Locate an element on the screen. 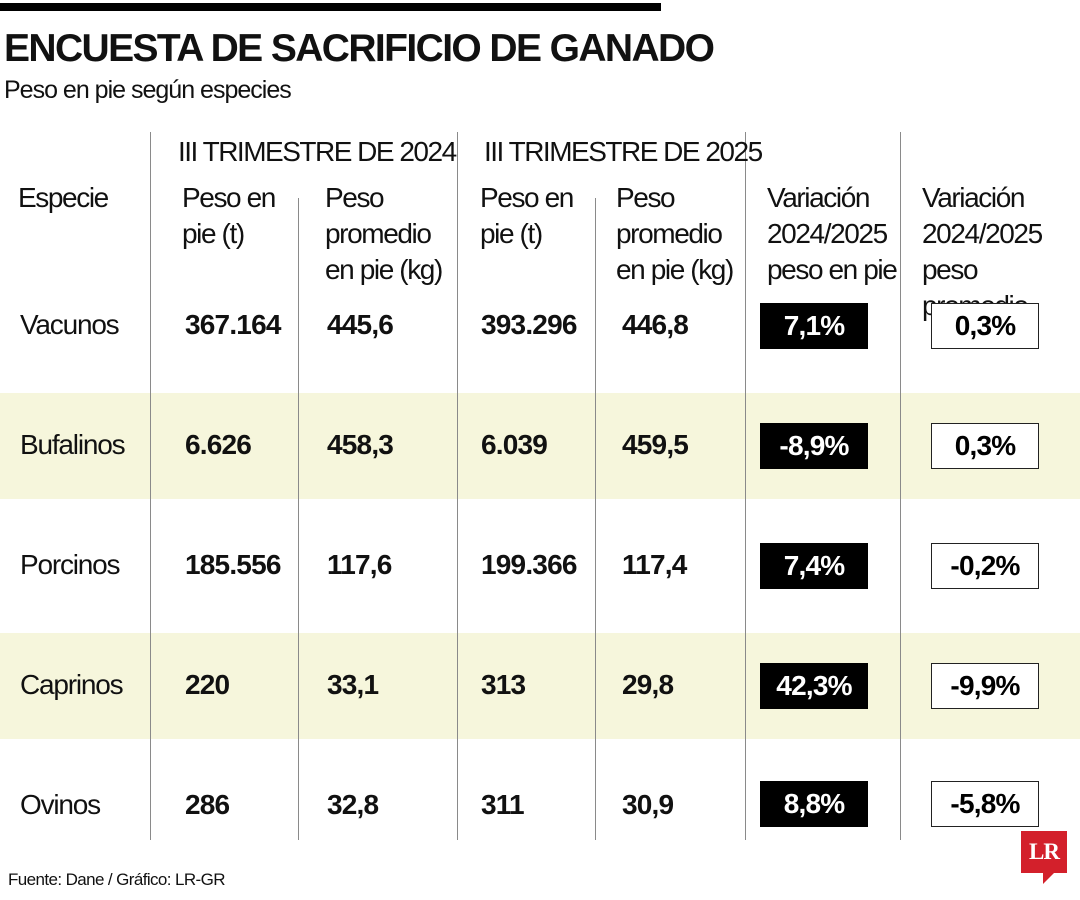 Image resolution: width=1080 pixels, height=900 pixels. col-header-var-weight: Variación 2024/2025 peso en pie is located at coordinates (832, 234).